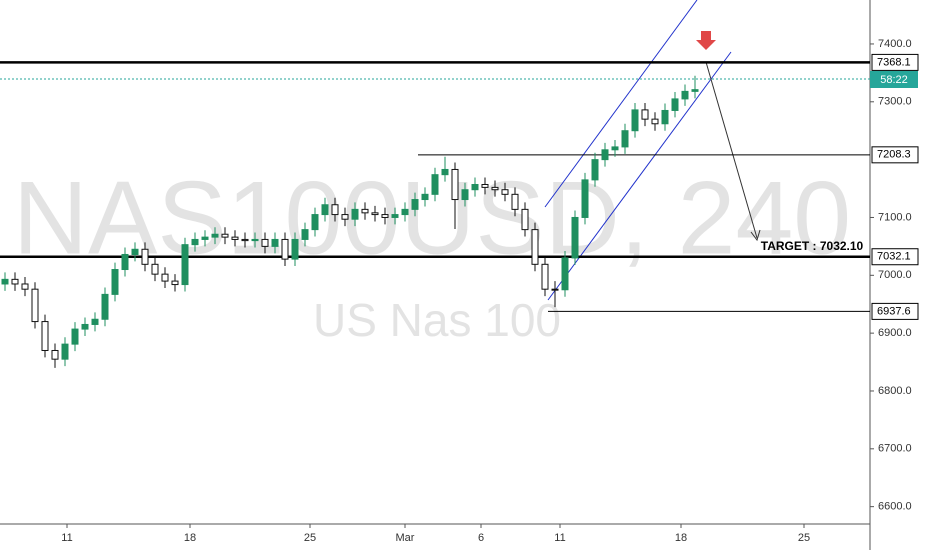 This screenshot has height=550, width=932. I want to click on target-arrow-head, so click(755, 235).